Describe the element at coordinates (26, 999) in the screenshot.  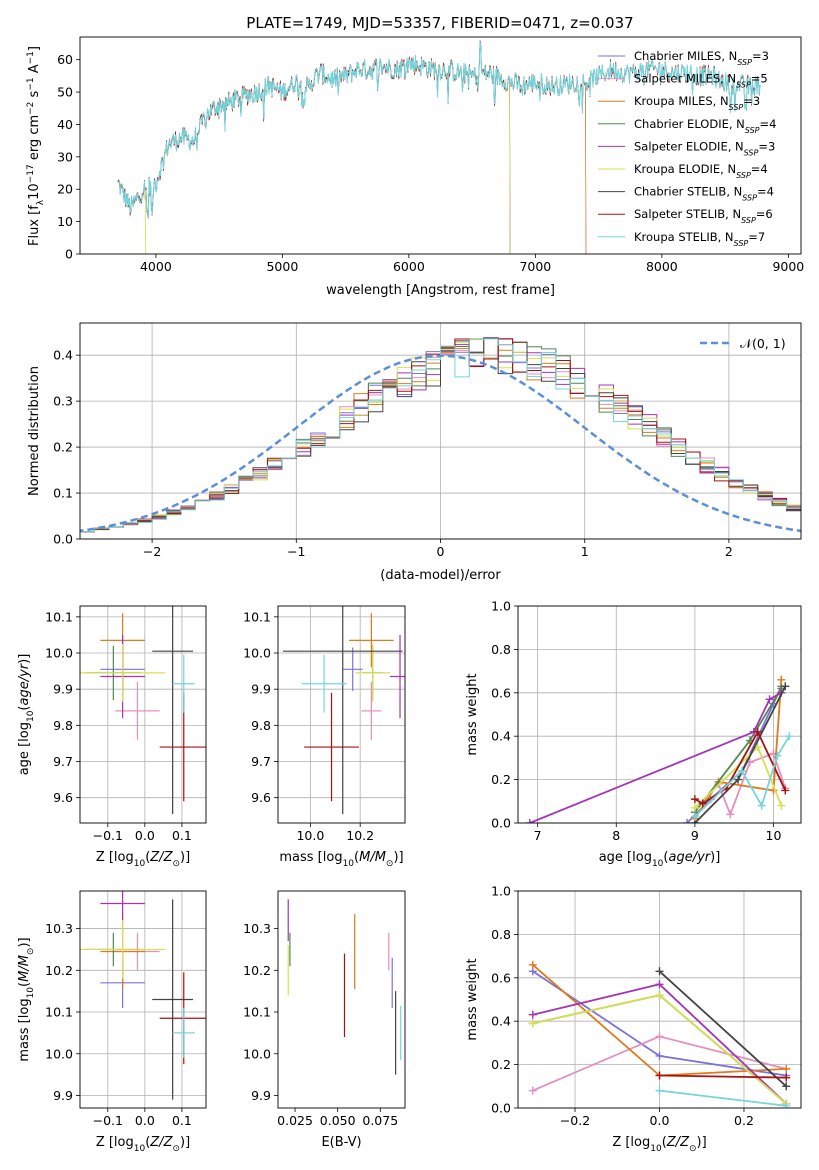
I see `y-axis-label: mass [log10(M/M⊙)]` at that location.